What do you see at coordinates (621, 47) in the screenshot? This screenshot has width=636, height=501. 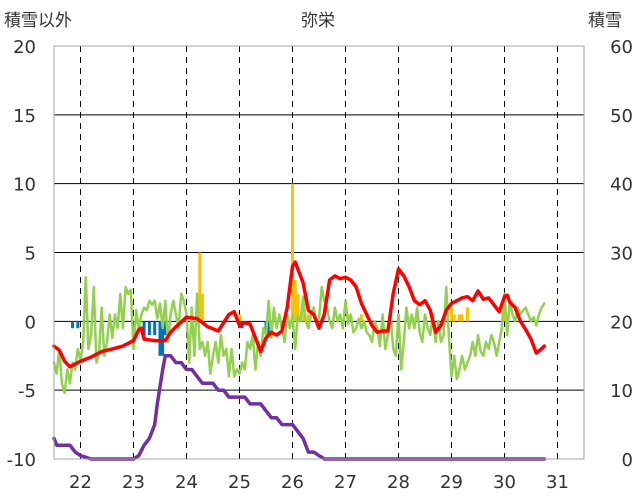 I see `y-right-tick-label: 60` at bounding box center [621, 47].